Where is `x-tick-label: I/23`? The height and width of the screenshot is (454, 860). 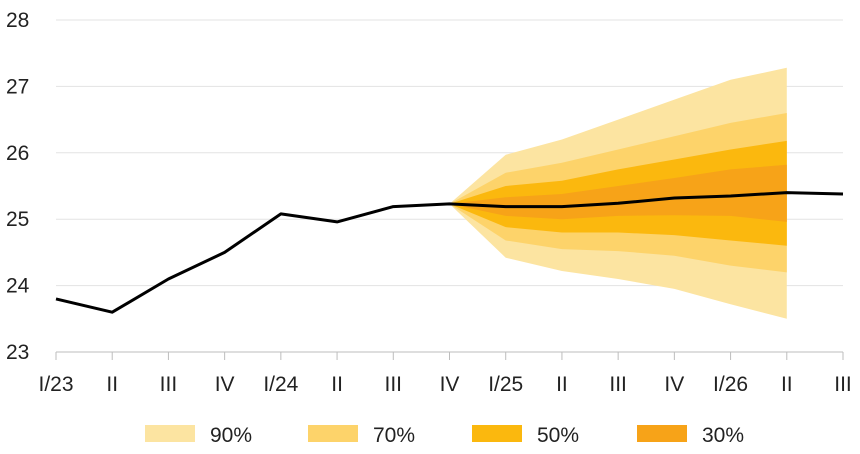 x-tick-label: I/23 is located at coordinates (55, 384).